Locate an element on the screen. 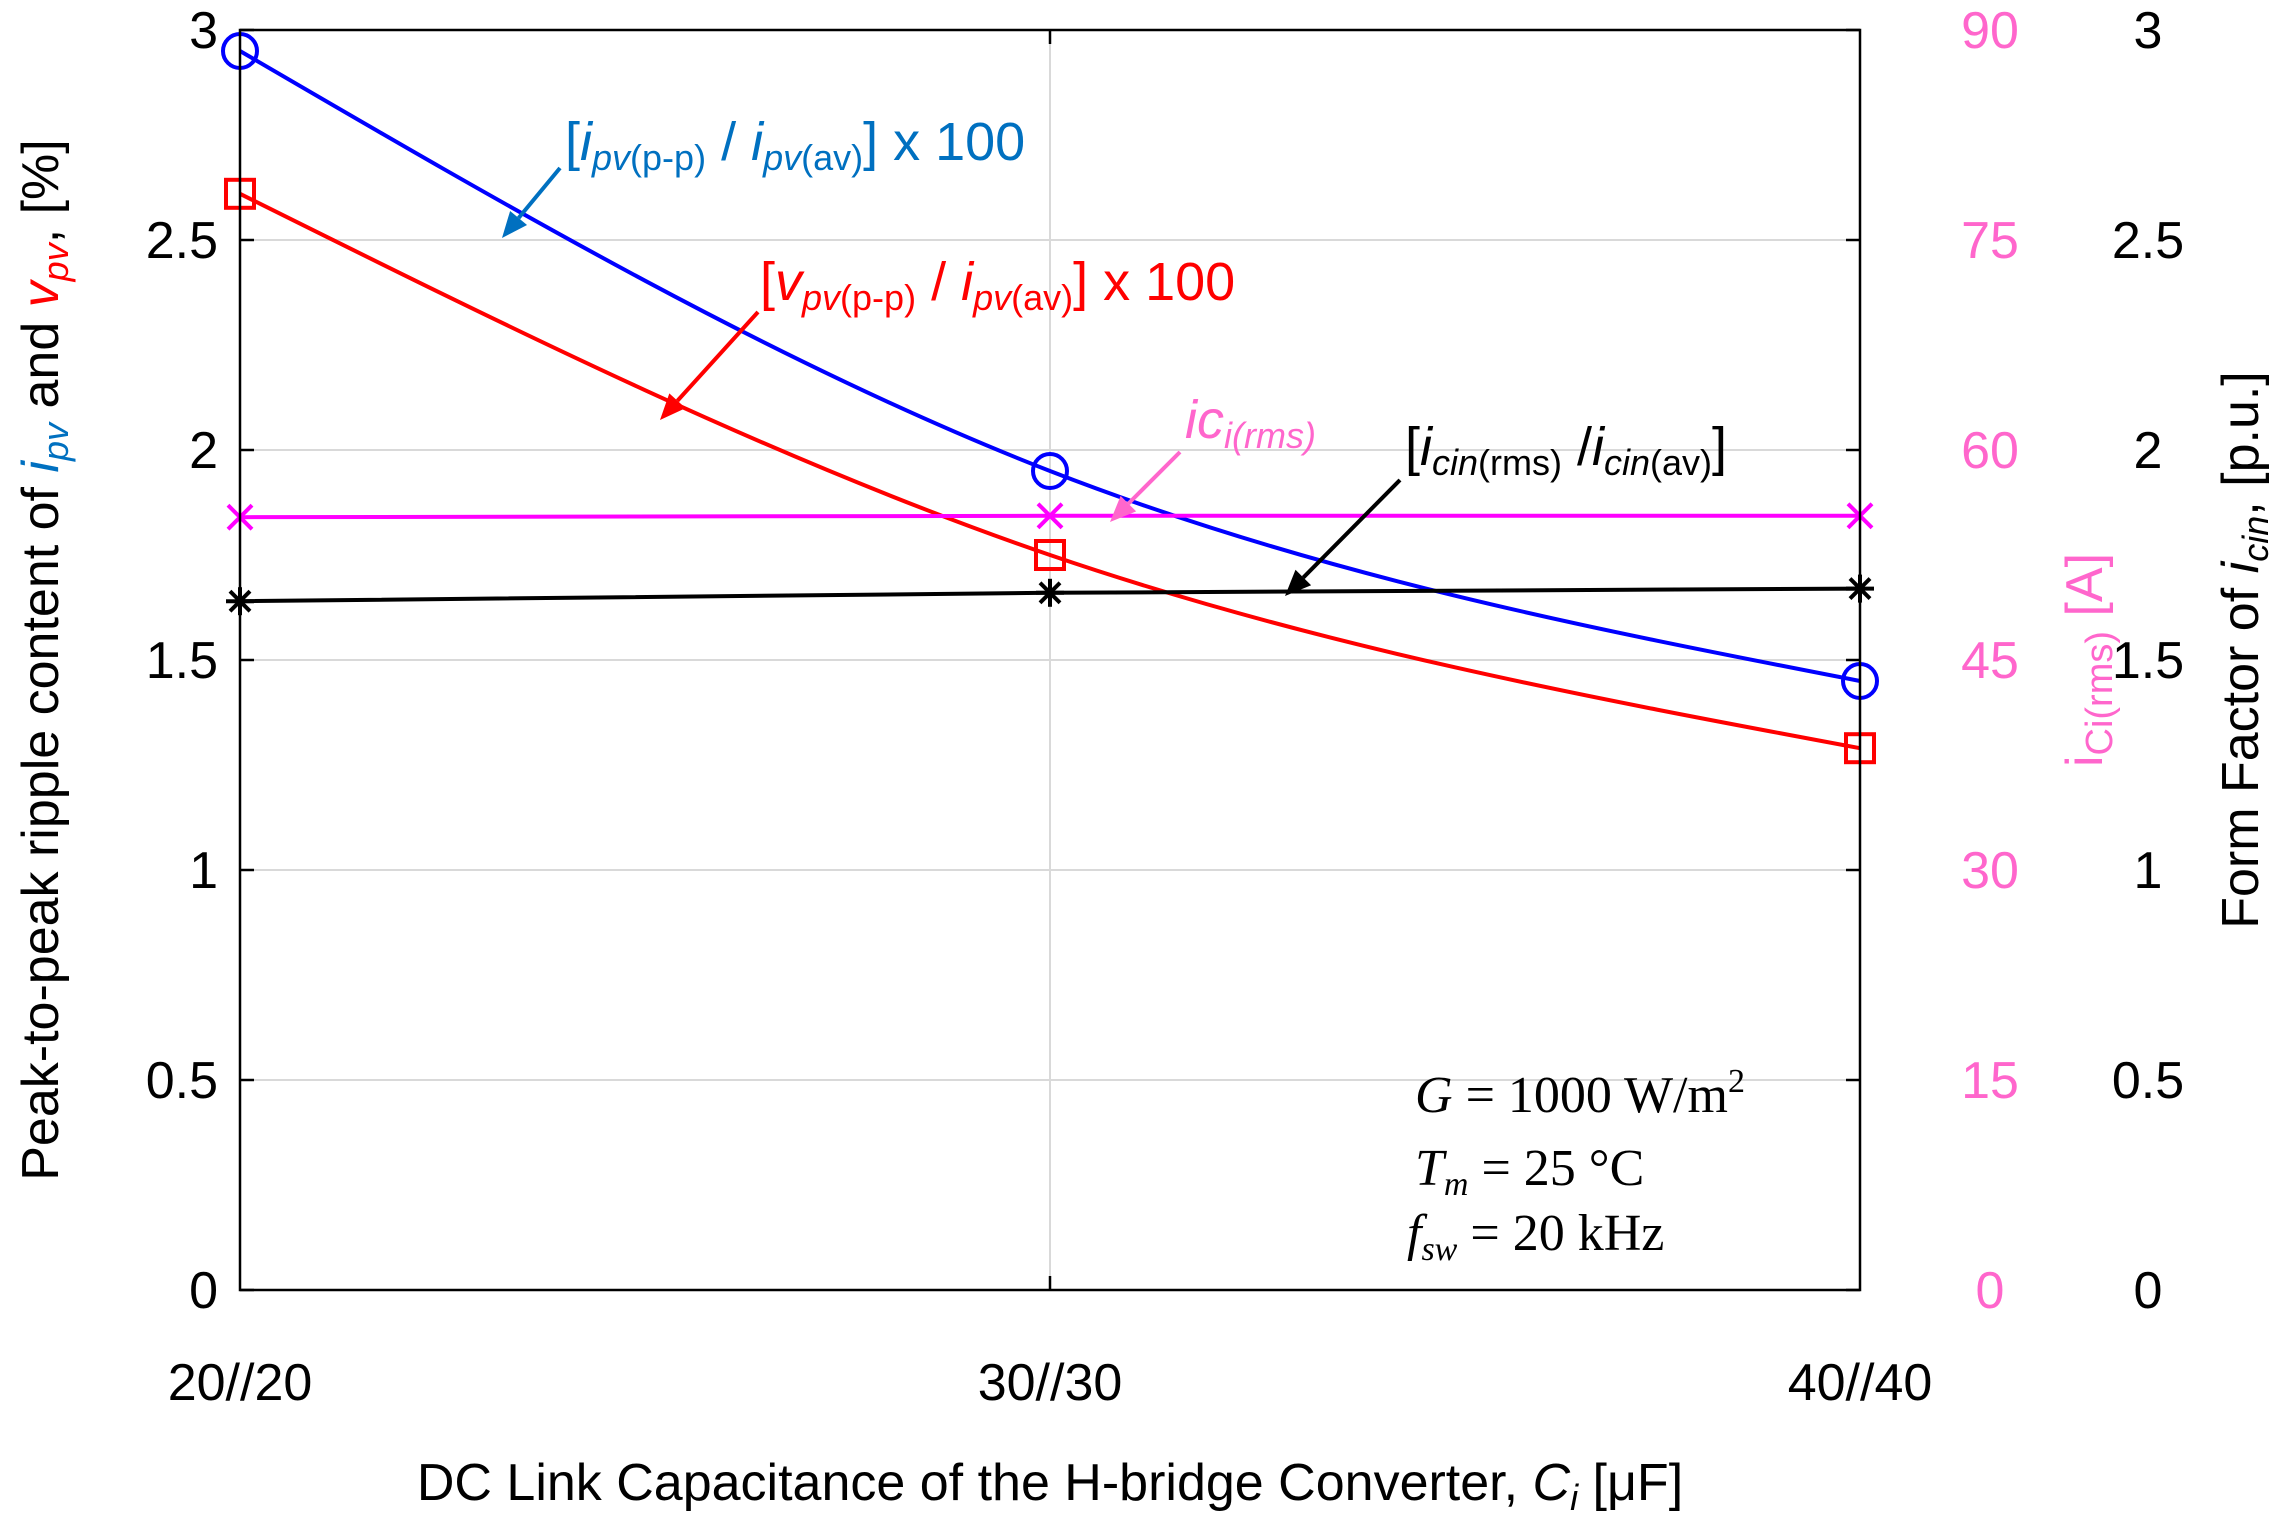  y-right-black-tick-label: 3 is located at coordinates (2148, 31).